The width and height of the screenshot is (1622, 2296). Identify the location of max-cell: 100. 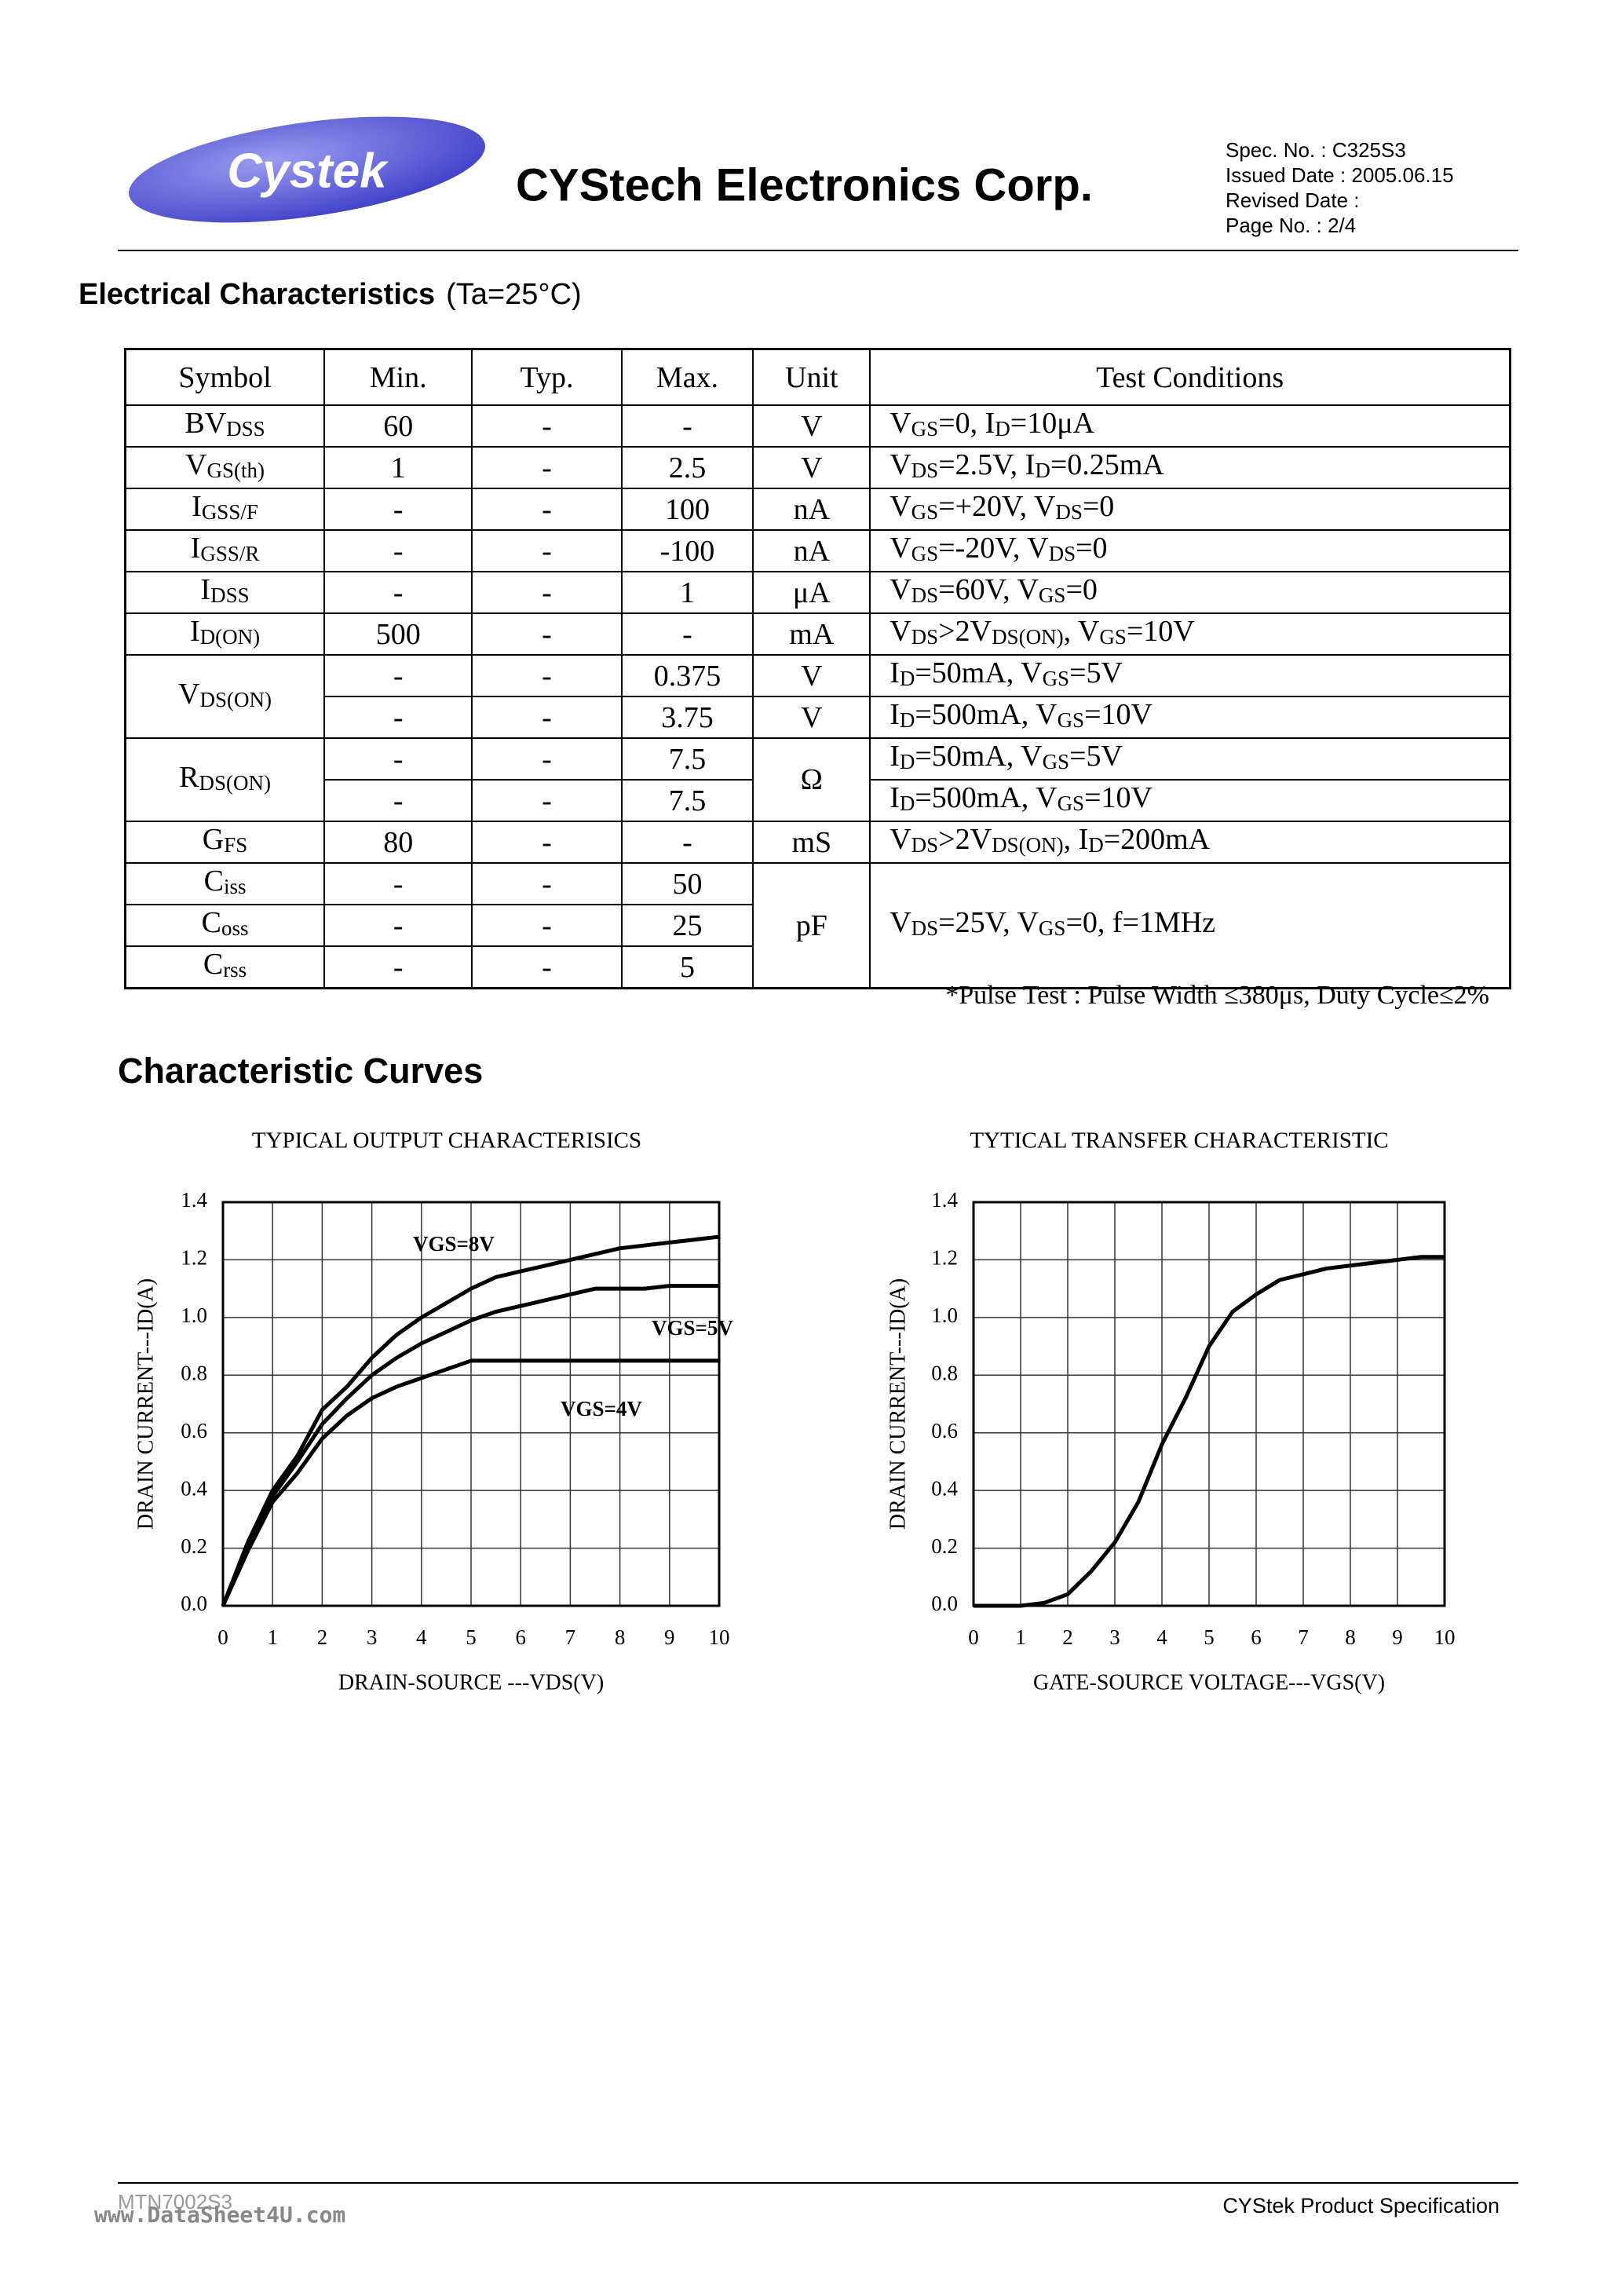
(687, 510).